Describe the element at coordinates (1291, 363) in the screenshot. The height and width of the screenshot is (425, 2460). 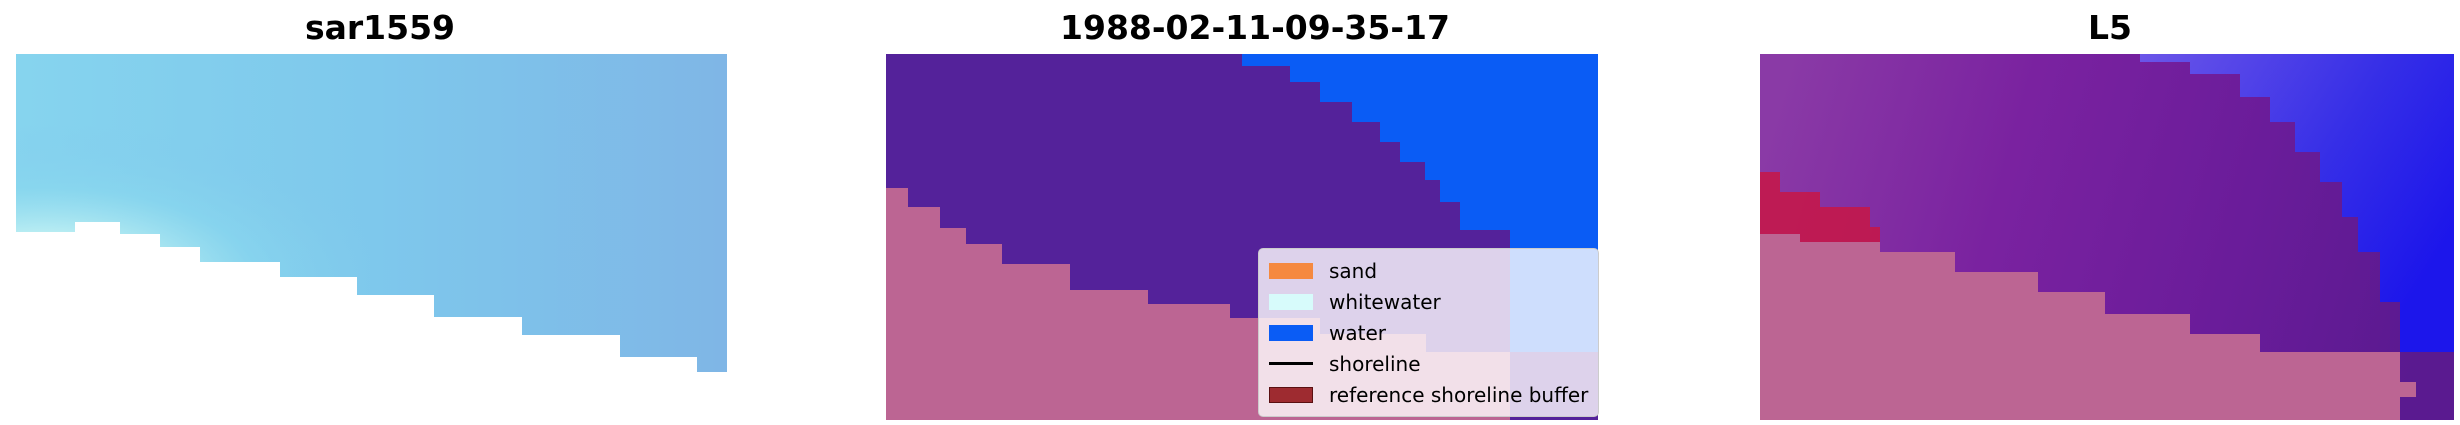
I see `shoreline-line-swatch` at that location.